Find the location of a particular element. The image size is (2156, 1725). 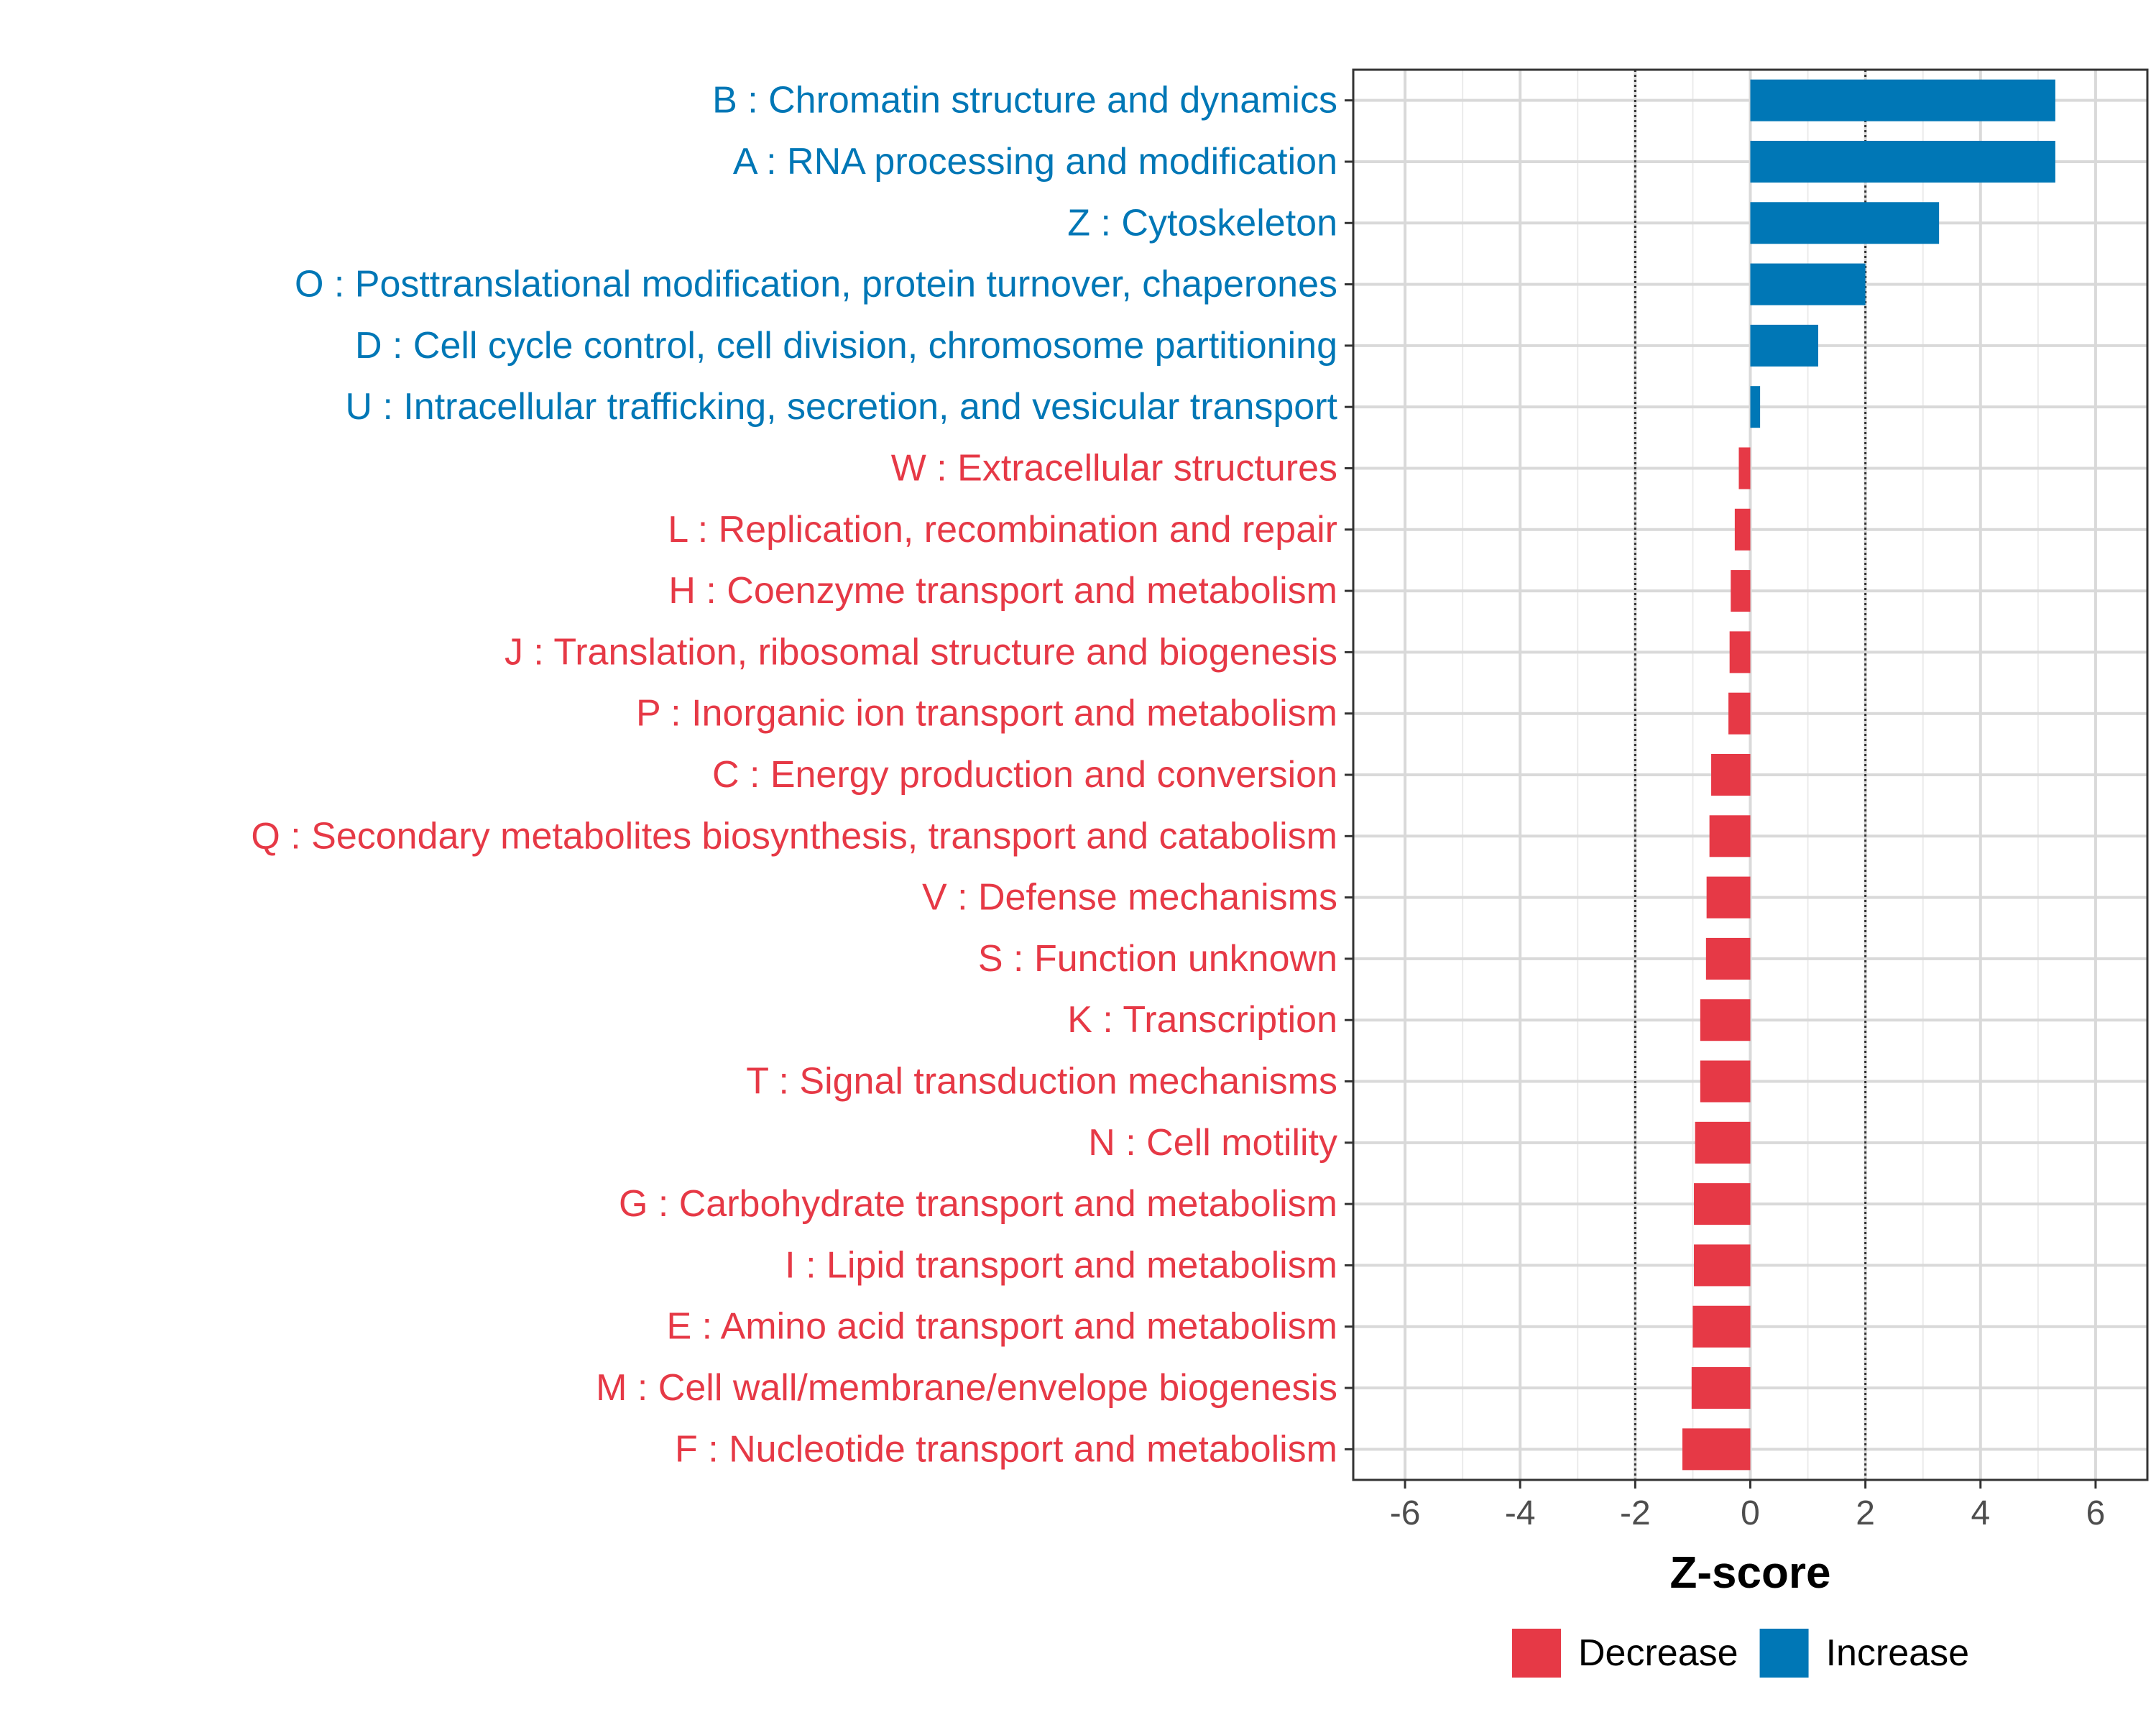

category-label: W : Extracellular structures is located at coordinates (1114, 468).